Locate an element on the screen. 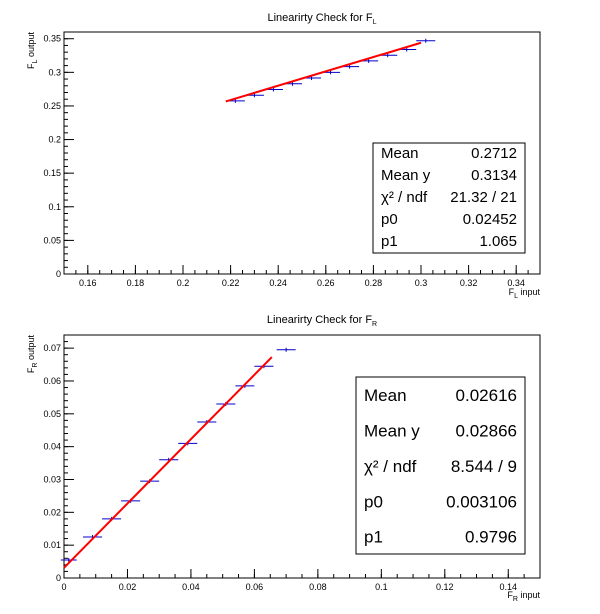  y-tick-label: 0.25 is located at coordinates (52, 106).